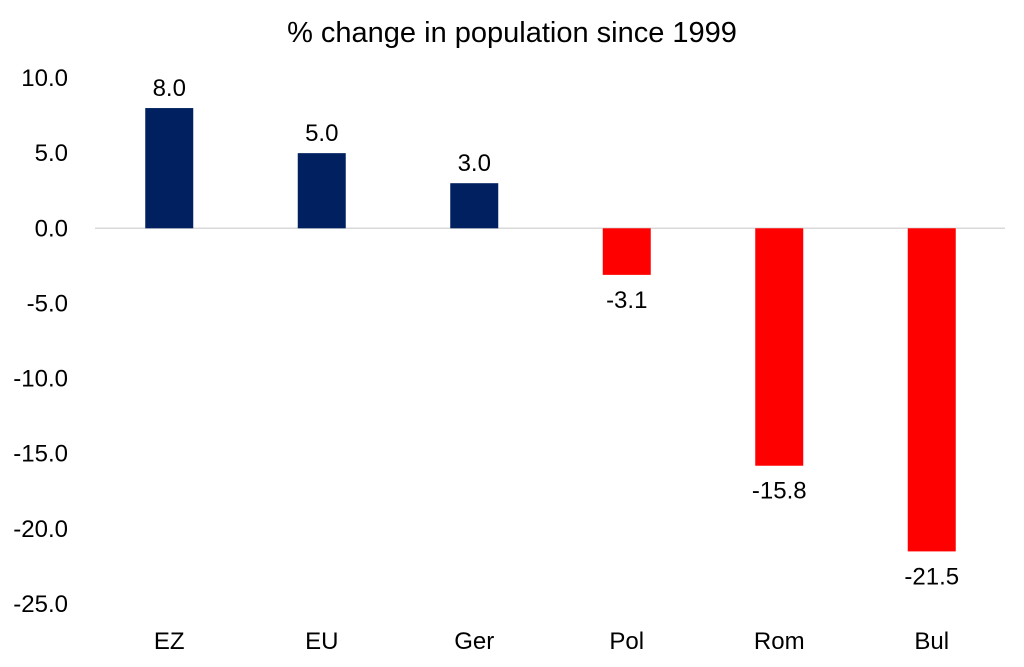 The image size is (1024, 667). I want to click on y-axis: 10.0 5.0 0.0 -5.0 -10.0 -15.0 -20.0 -25.0, so click(40, 341).